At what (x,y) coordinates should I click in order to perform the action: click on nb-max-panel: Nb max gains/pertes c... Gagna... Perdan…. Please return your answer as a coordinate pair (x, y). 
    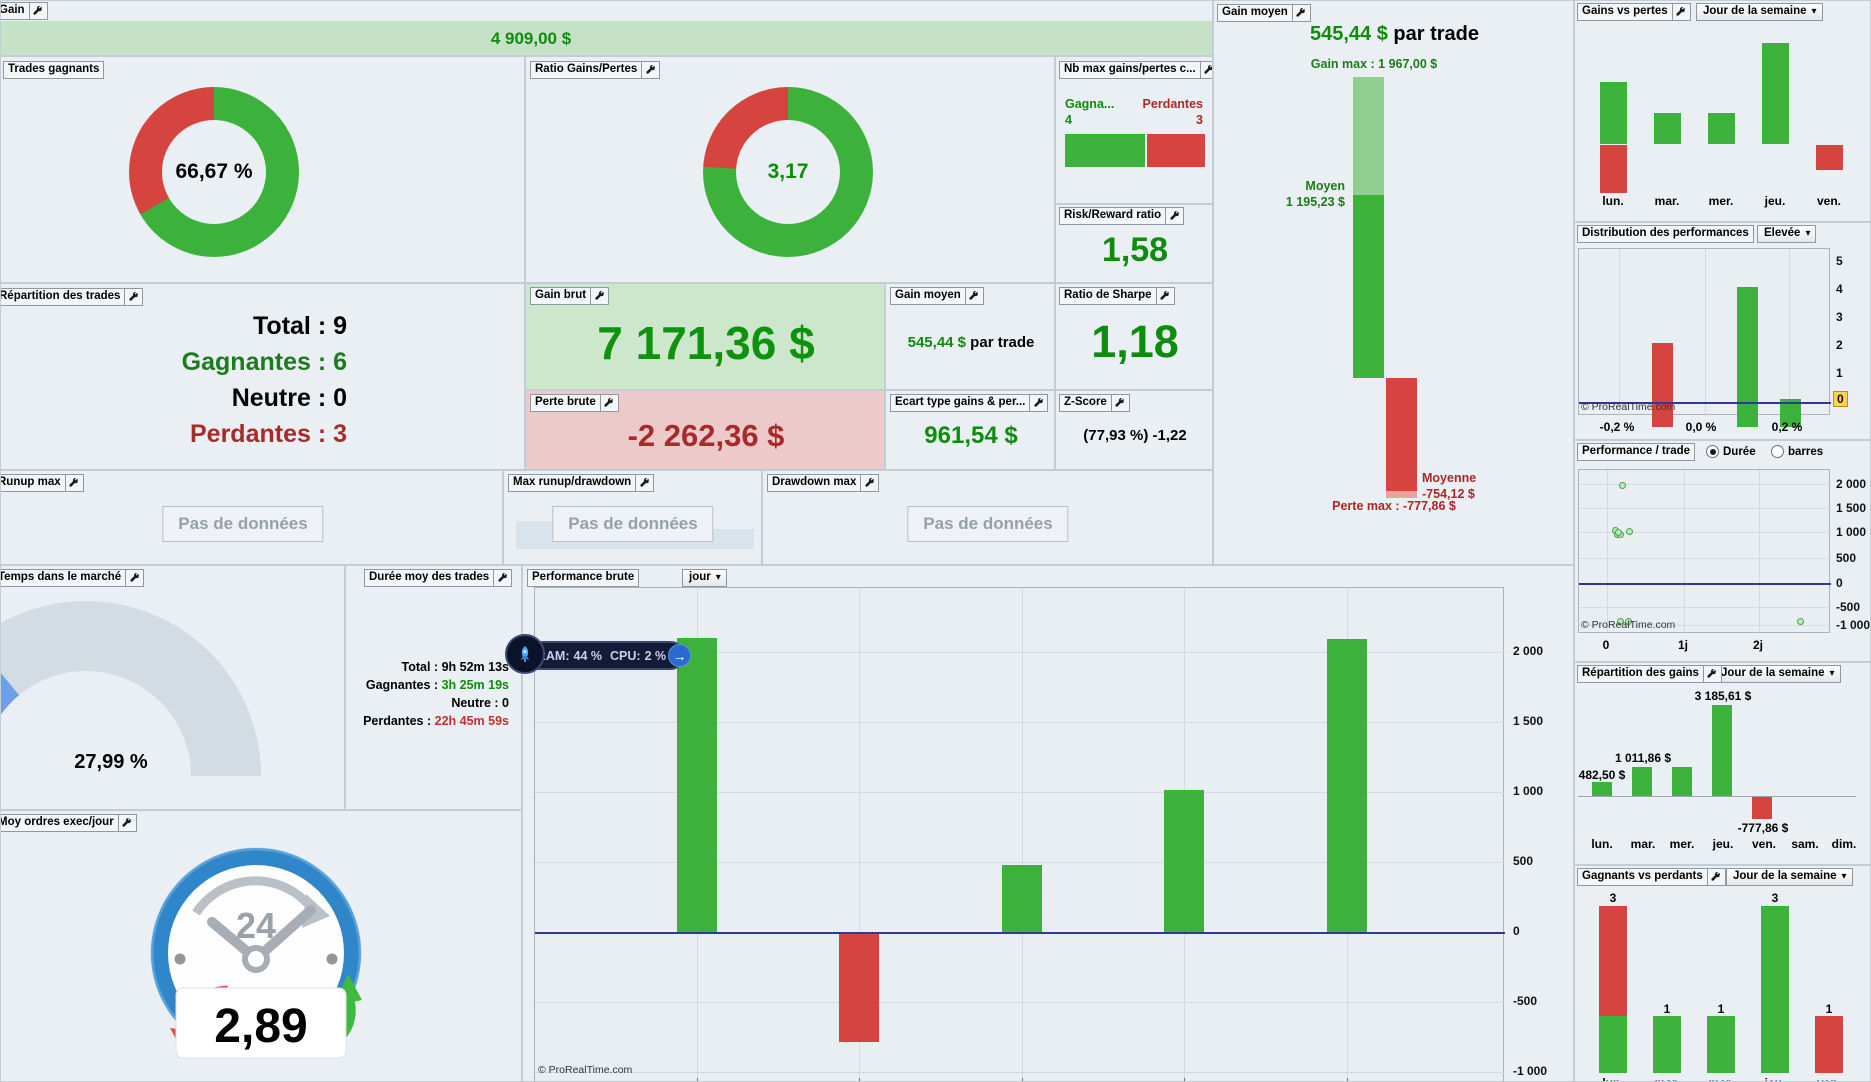
    Looking at the image, I should click on (1134, 130).